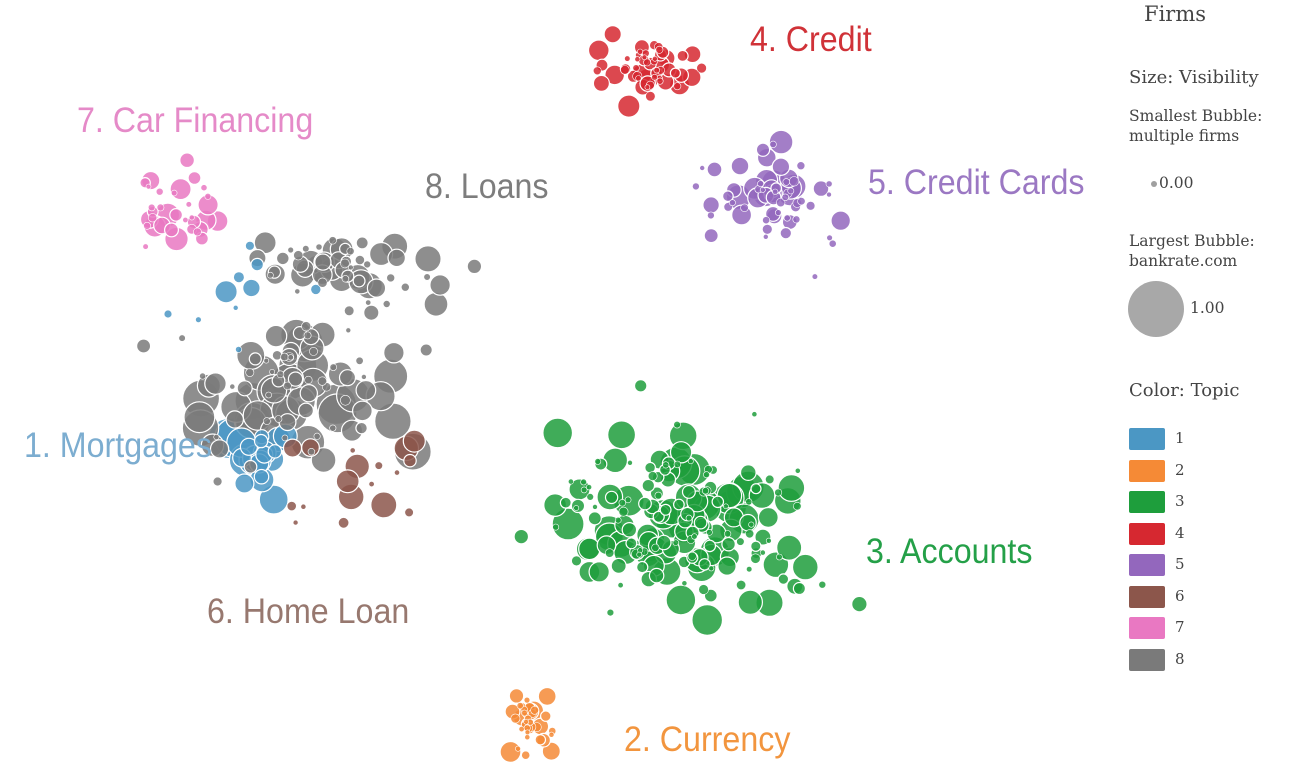  Describe the element at coordinates (1207, 308) in the screenshot. I see `legend-largest-value: 1.00` at that location.